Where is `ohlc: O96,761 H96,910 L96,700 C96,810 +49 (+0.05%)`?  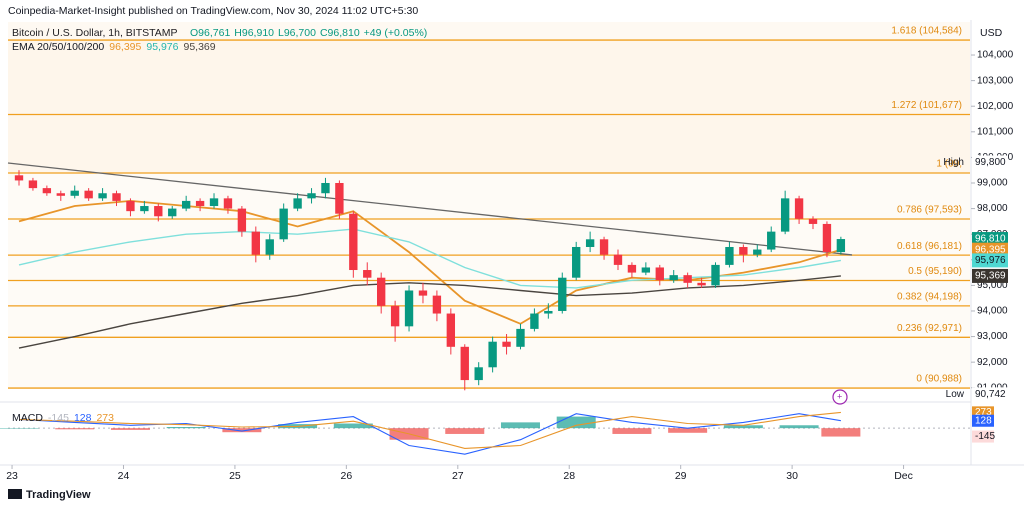 ohlc: O96,761 H96,910 L96,700 C96,810 +49 (+0.05%) is located at coordinates (308, 33).